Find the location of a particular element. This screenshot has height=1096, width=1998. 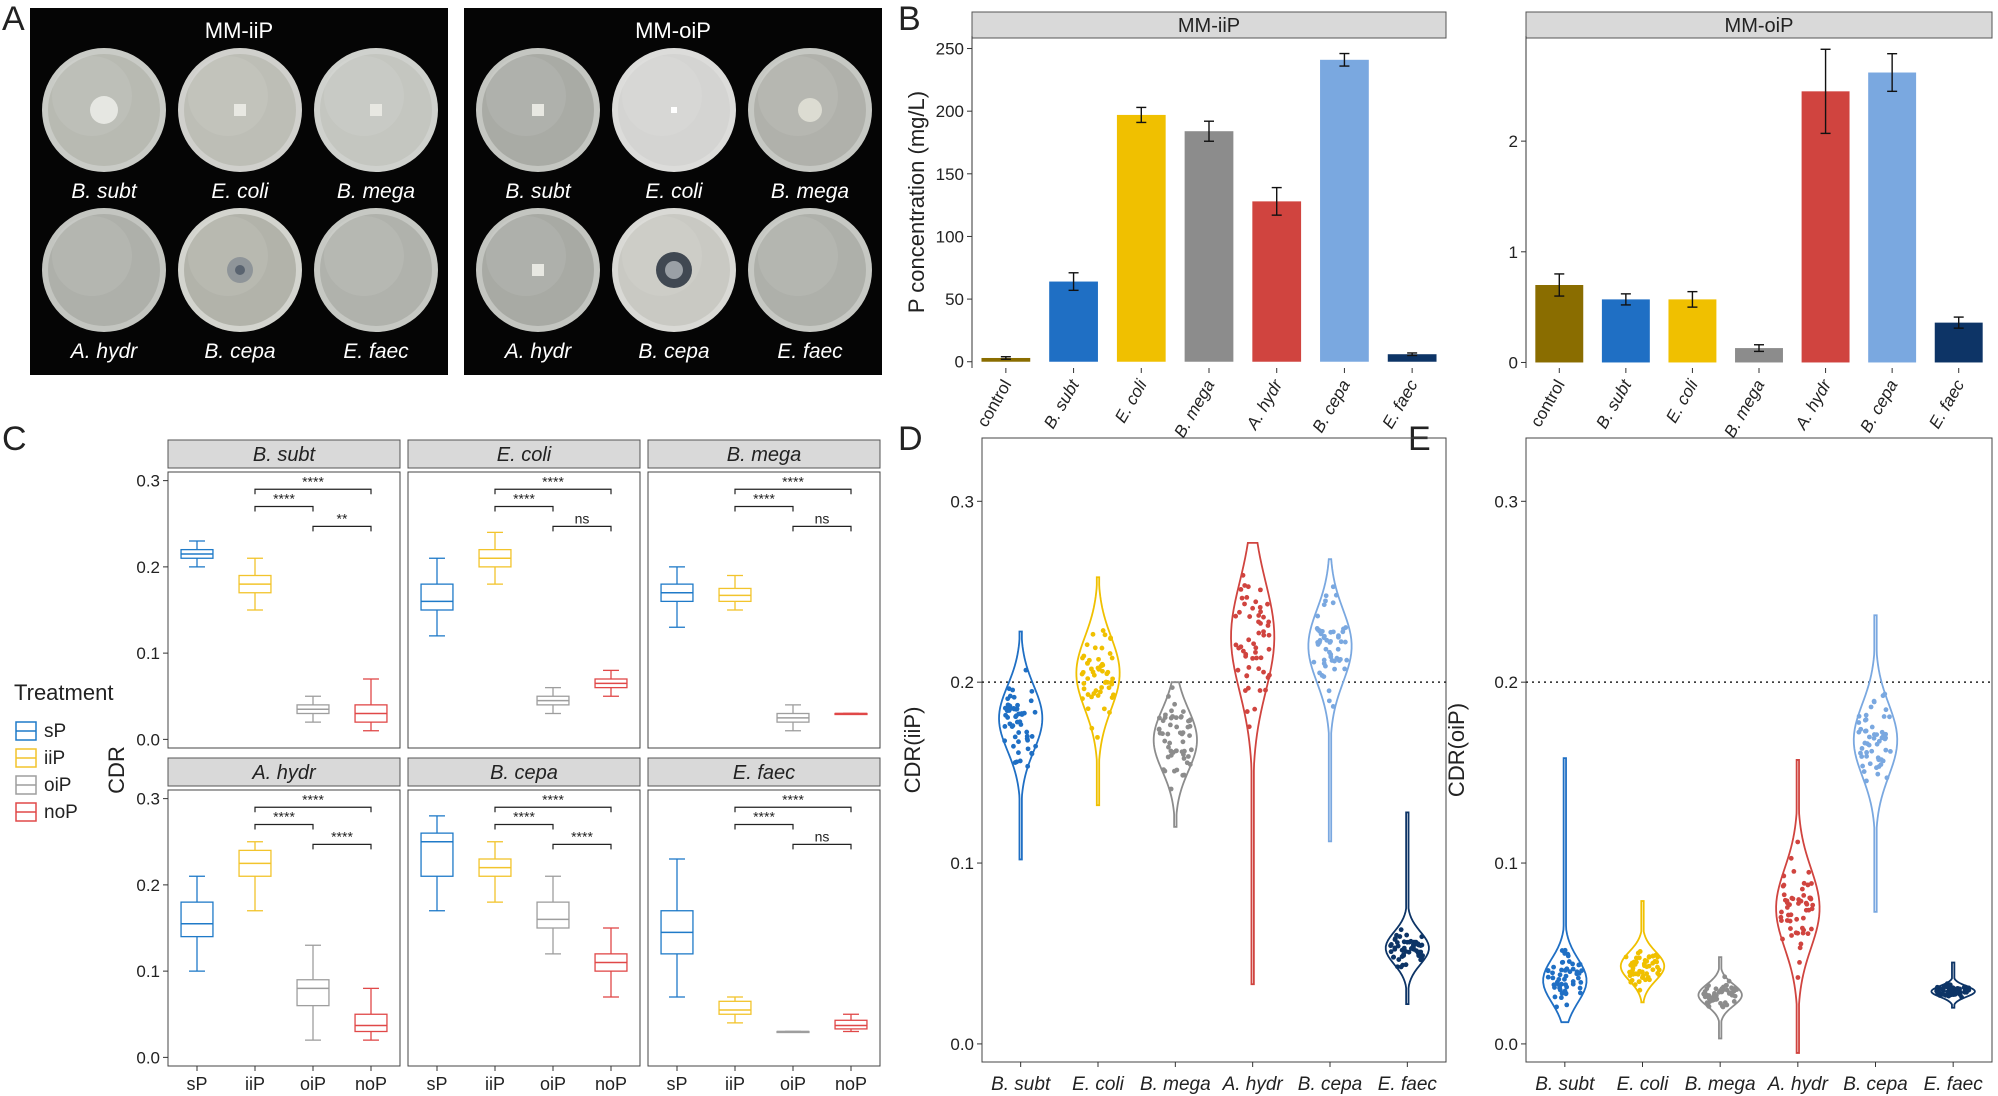

photo-group-title: MM-oiP is located at coordinates (673, 30).